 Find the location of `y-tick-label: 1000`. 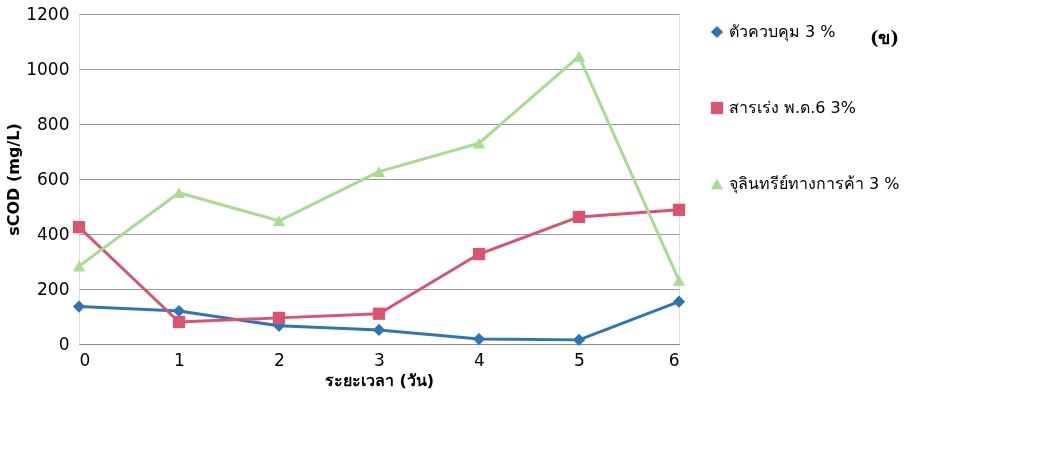

y-tick-label: 1000 is located at coordinates (48, 68).